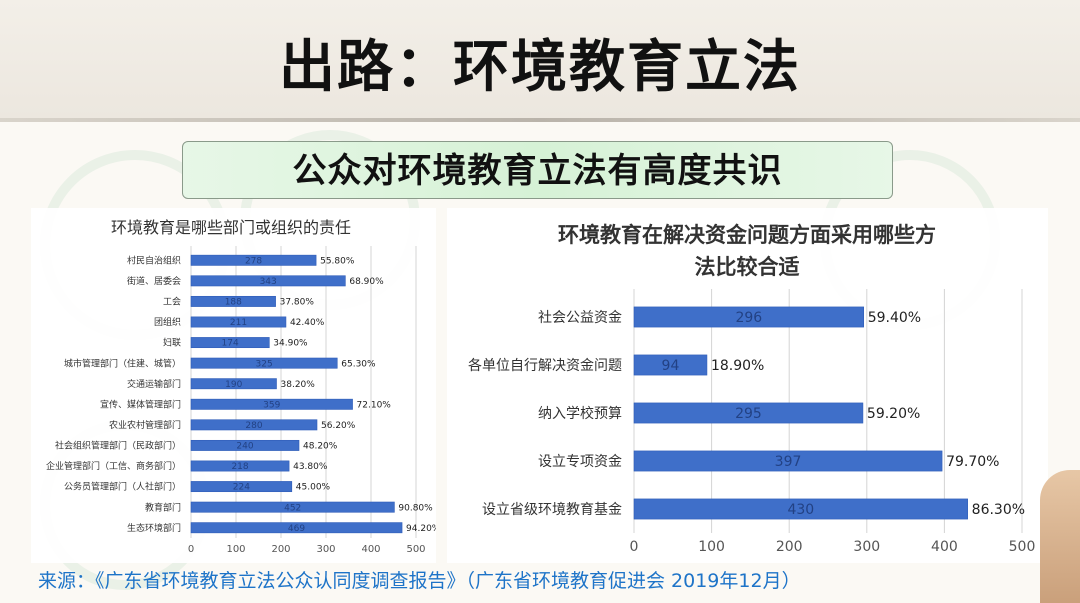 The height and width of the screenshot is (603, 1080). I want to click on subtitle-banner: 公众对环境教育立法有高度共识, so click(537, 170).